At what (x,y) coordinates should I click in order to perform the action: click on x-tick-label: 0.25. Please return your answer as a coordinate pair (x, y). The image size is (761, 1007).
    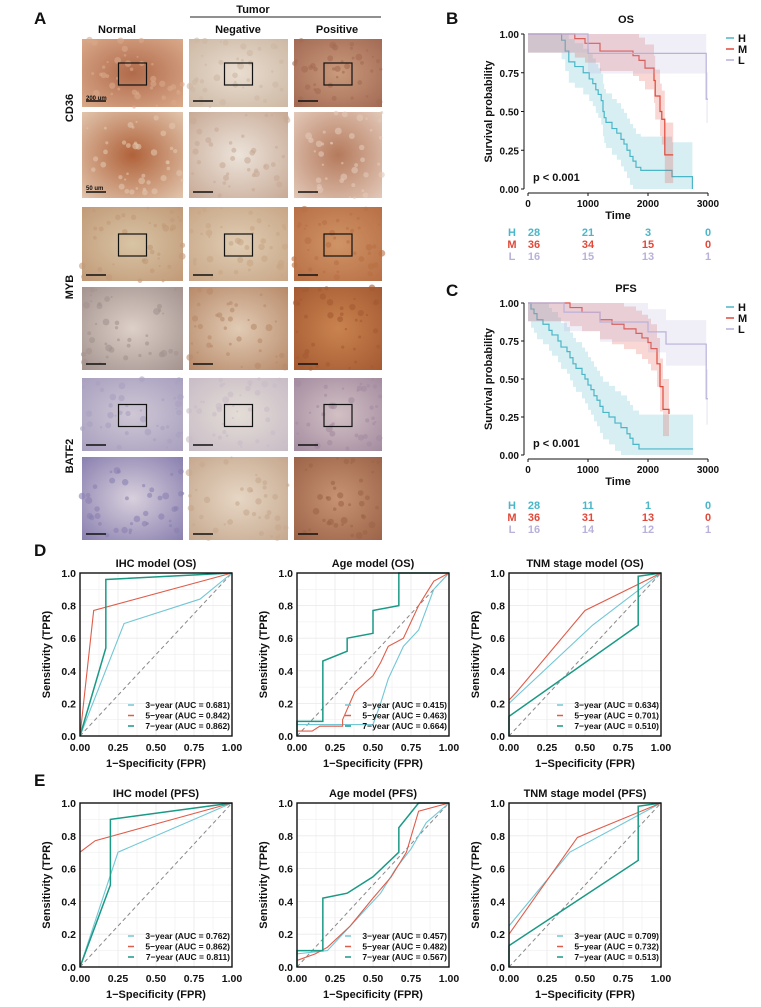
    Looking at the image, I should click on (547, 748).